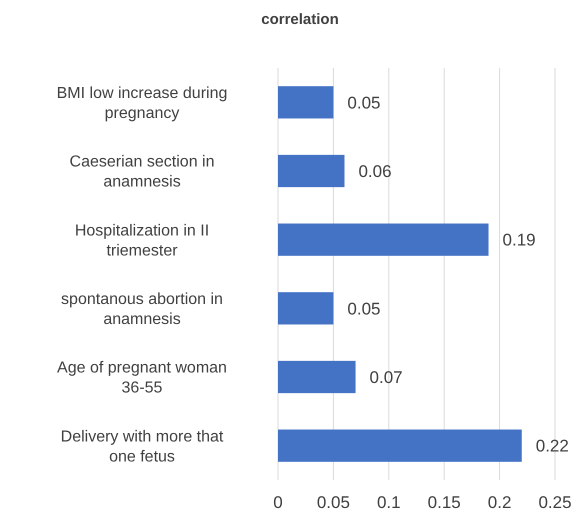  Describe the element at coordinates (142, 378) in the screenshot. I see `y-tick-label: Age of pregnant woman 36-55` at that location.